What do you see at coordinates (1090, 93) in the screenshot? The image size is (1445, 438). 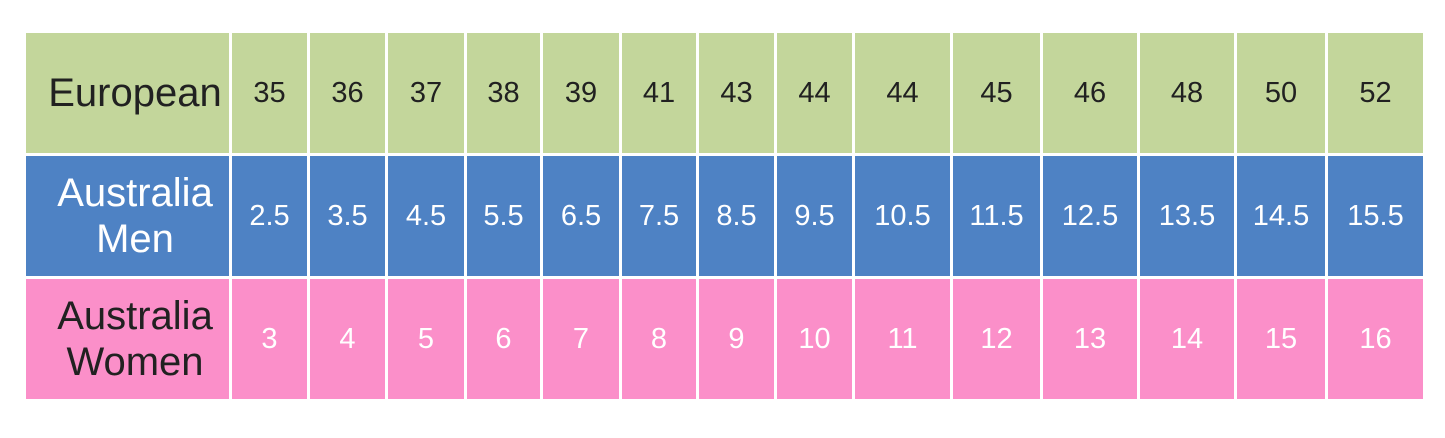 I see `size-cell: 46` at bounding box center [1090, 93].